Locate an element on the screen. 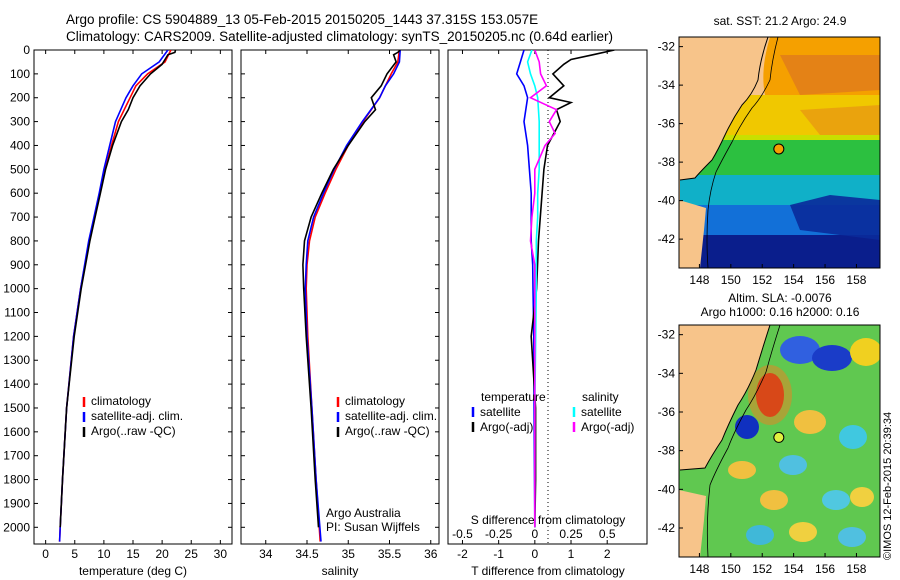  y-tick-label: 700 is located at coordinates (20, 217).